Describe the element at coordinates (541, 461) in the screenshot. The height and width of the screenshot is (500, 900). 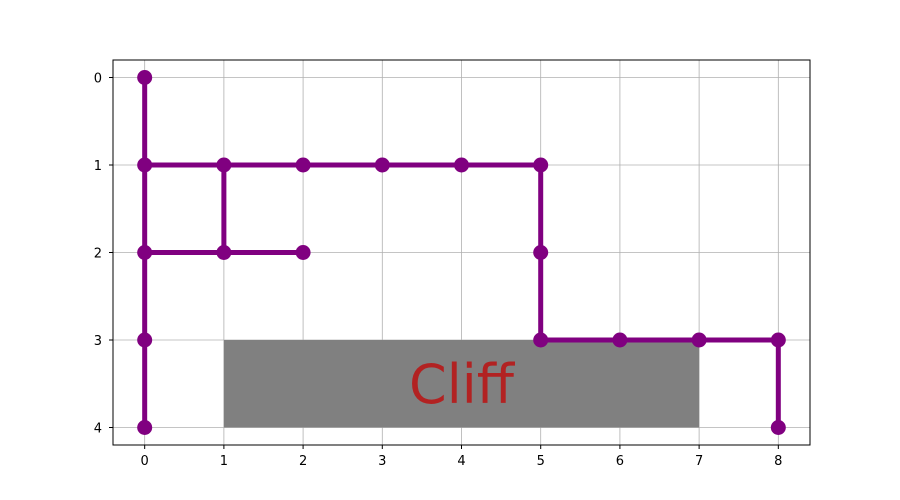
I see `x-tick-label: 5` at that location.